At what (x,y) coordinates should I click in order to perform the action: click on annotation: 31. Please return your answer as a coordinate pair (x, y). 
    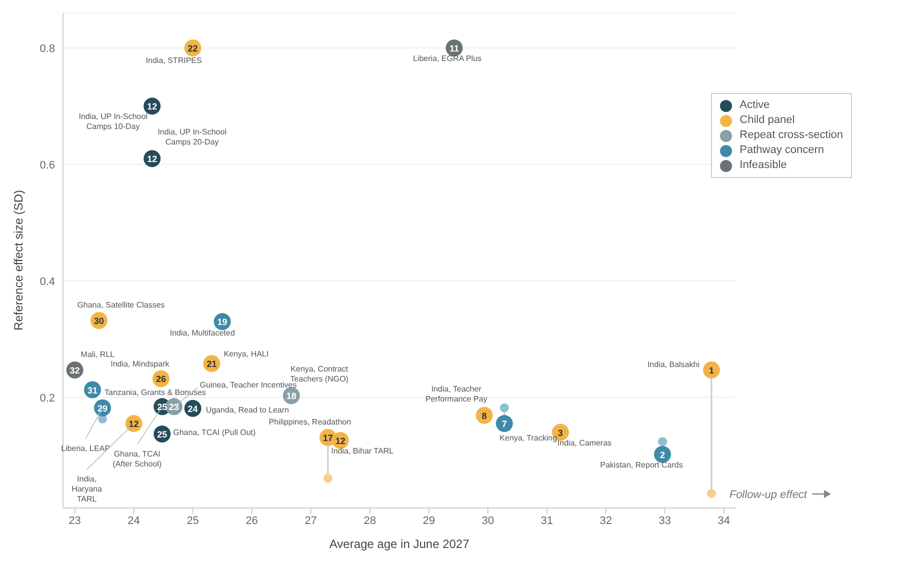
    Looking at the image, I should click on (92, 390).